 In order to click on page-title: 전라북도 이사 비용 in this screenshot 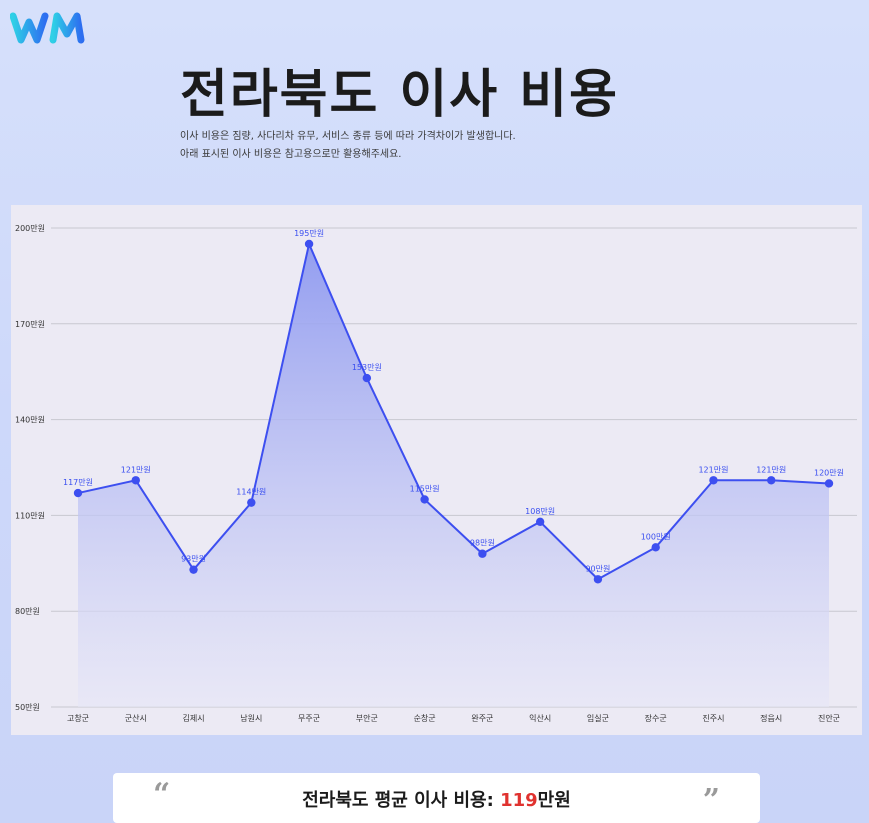, I will do `click(399, 95)`.